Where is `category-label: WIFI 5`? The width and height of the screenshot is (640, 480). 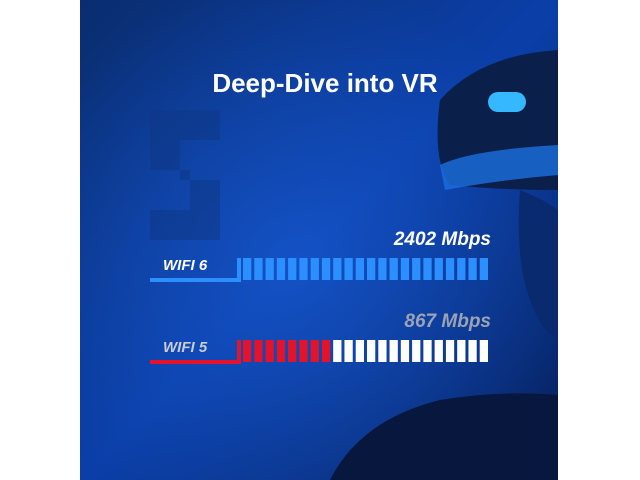
category-label: WIFI 5 is located at coordinates (185, 347).